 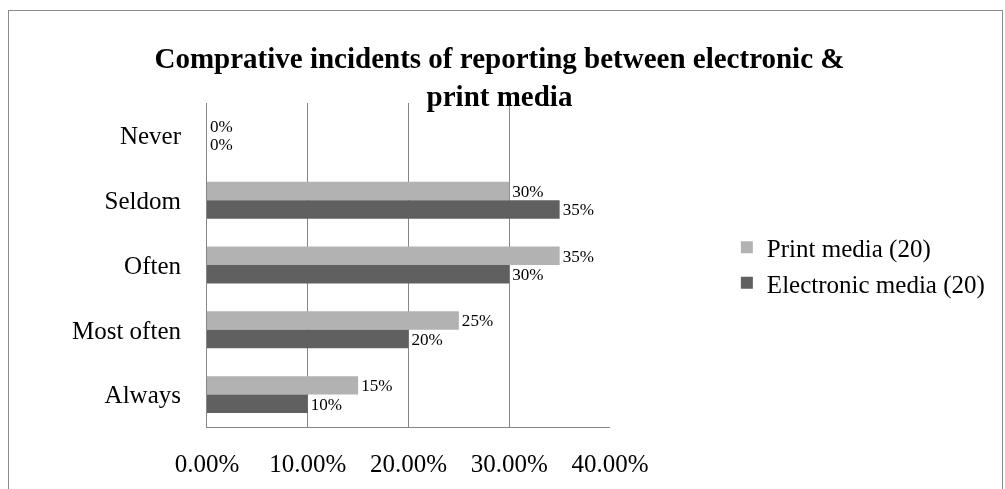 I want to click on x-tick-label: 0.00%, so click(x=207, y=463).